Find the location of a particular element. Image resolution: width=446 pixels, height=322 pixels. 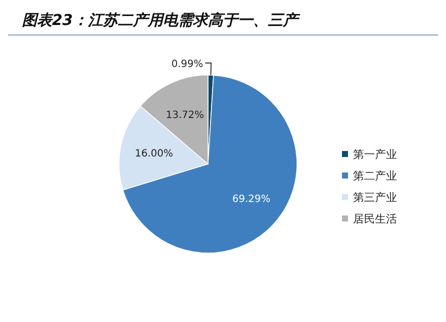

legend-label: 第三产业 is located at coordinates (375, 197).